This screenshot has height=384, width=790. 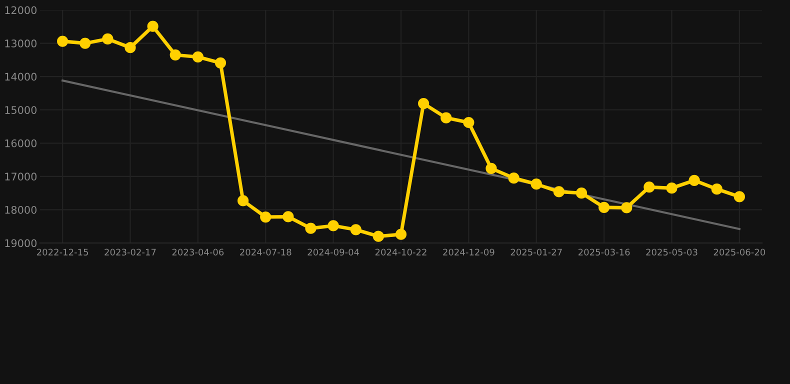 What do you see at coordinates (21, 210) in the screenshot?
I see `y-tick-label: 18000` at bounding box center [21, 210].